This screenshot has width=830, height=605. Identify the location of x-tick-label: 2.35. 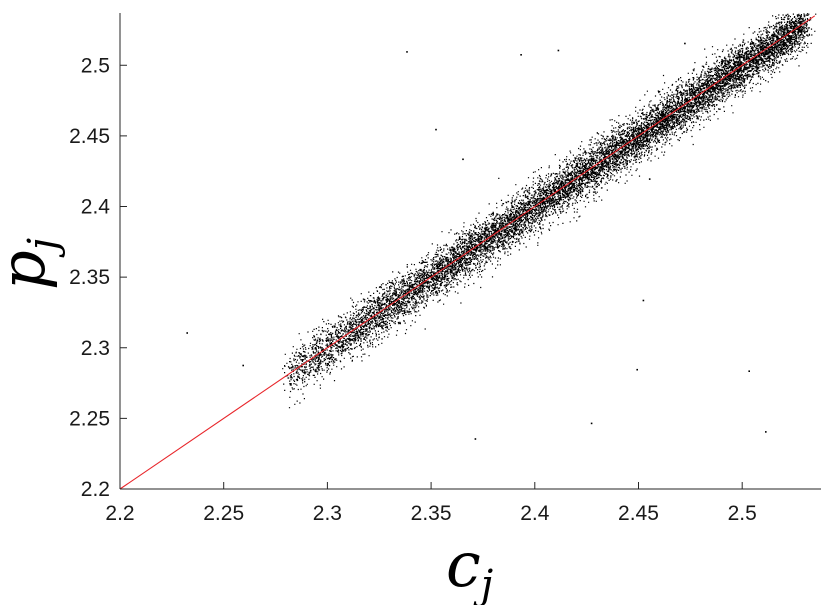
(431, 513).